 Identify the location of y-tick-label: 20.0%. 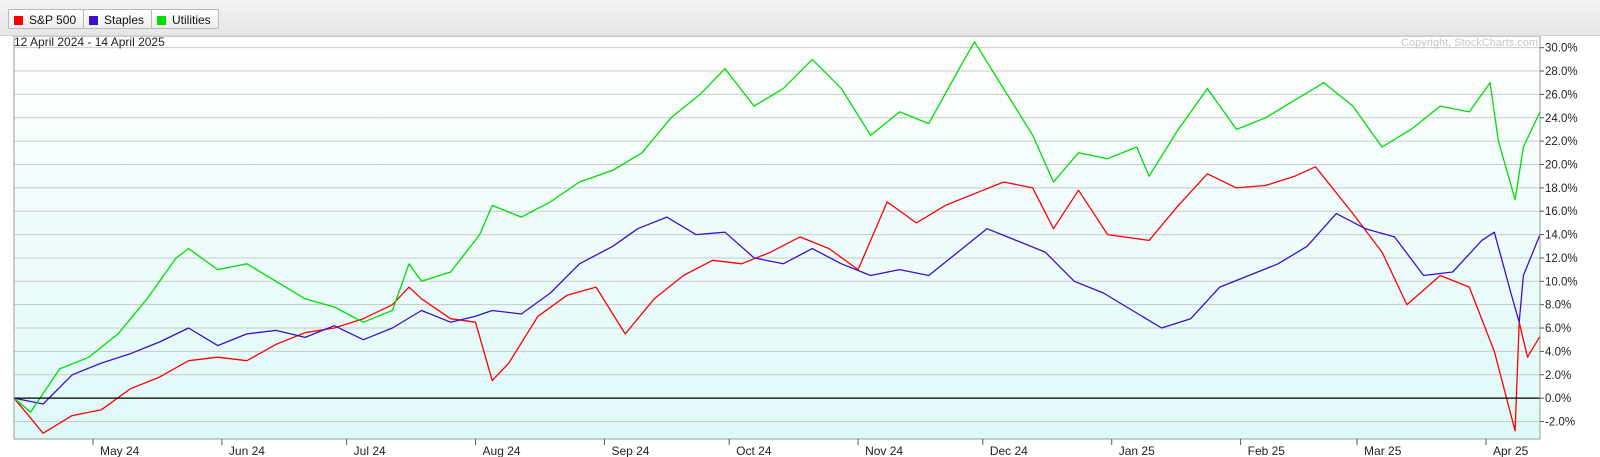
(1561, 165).